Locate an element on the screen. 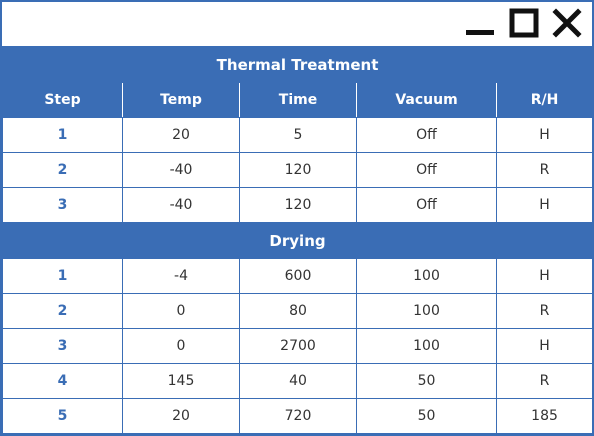 The width and height of the screenshot is (594, 436). cell-time: 600 is located at coordinates (298, 276).